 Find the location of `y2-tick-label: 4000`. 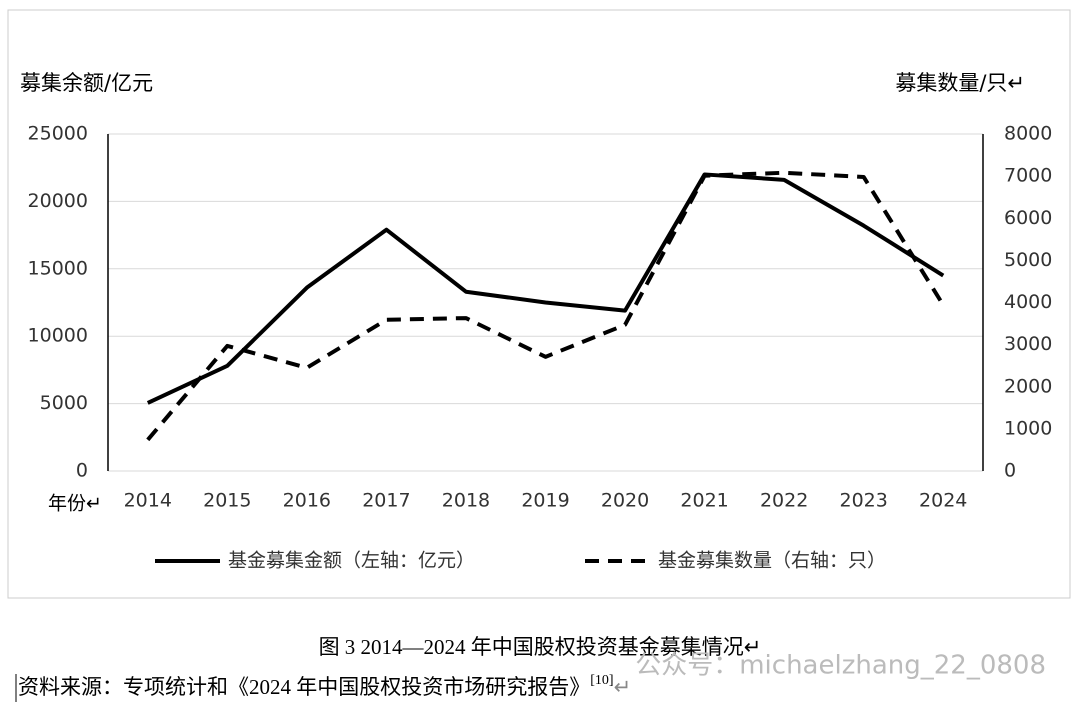

y2-tick-label: 4000 is located at coordinates (1028, 302).